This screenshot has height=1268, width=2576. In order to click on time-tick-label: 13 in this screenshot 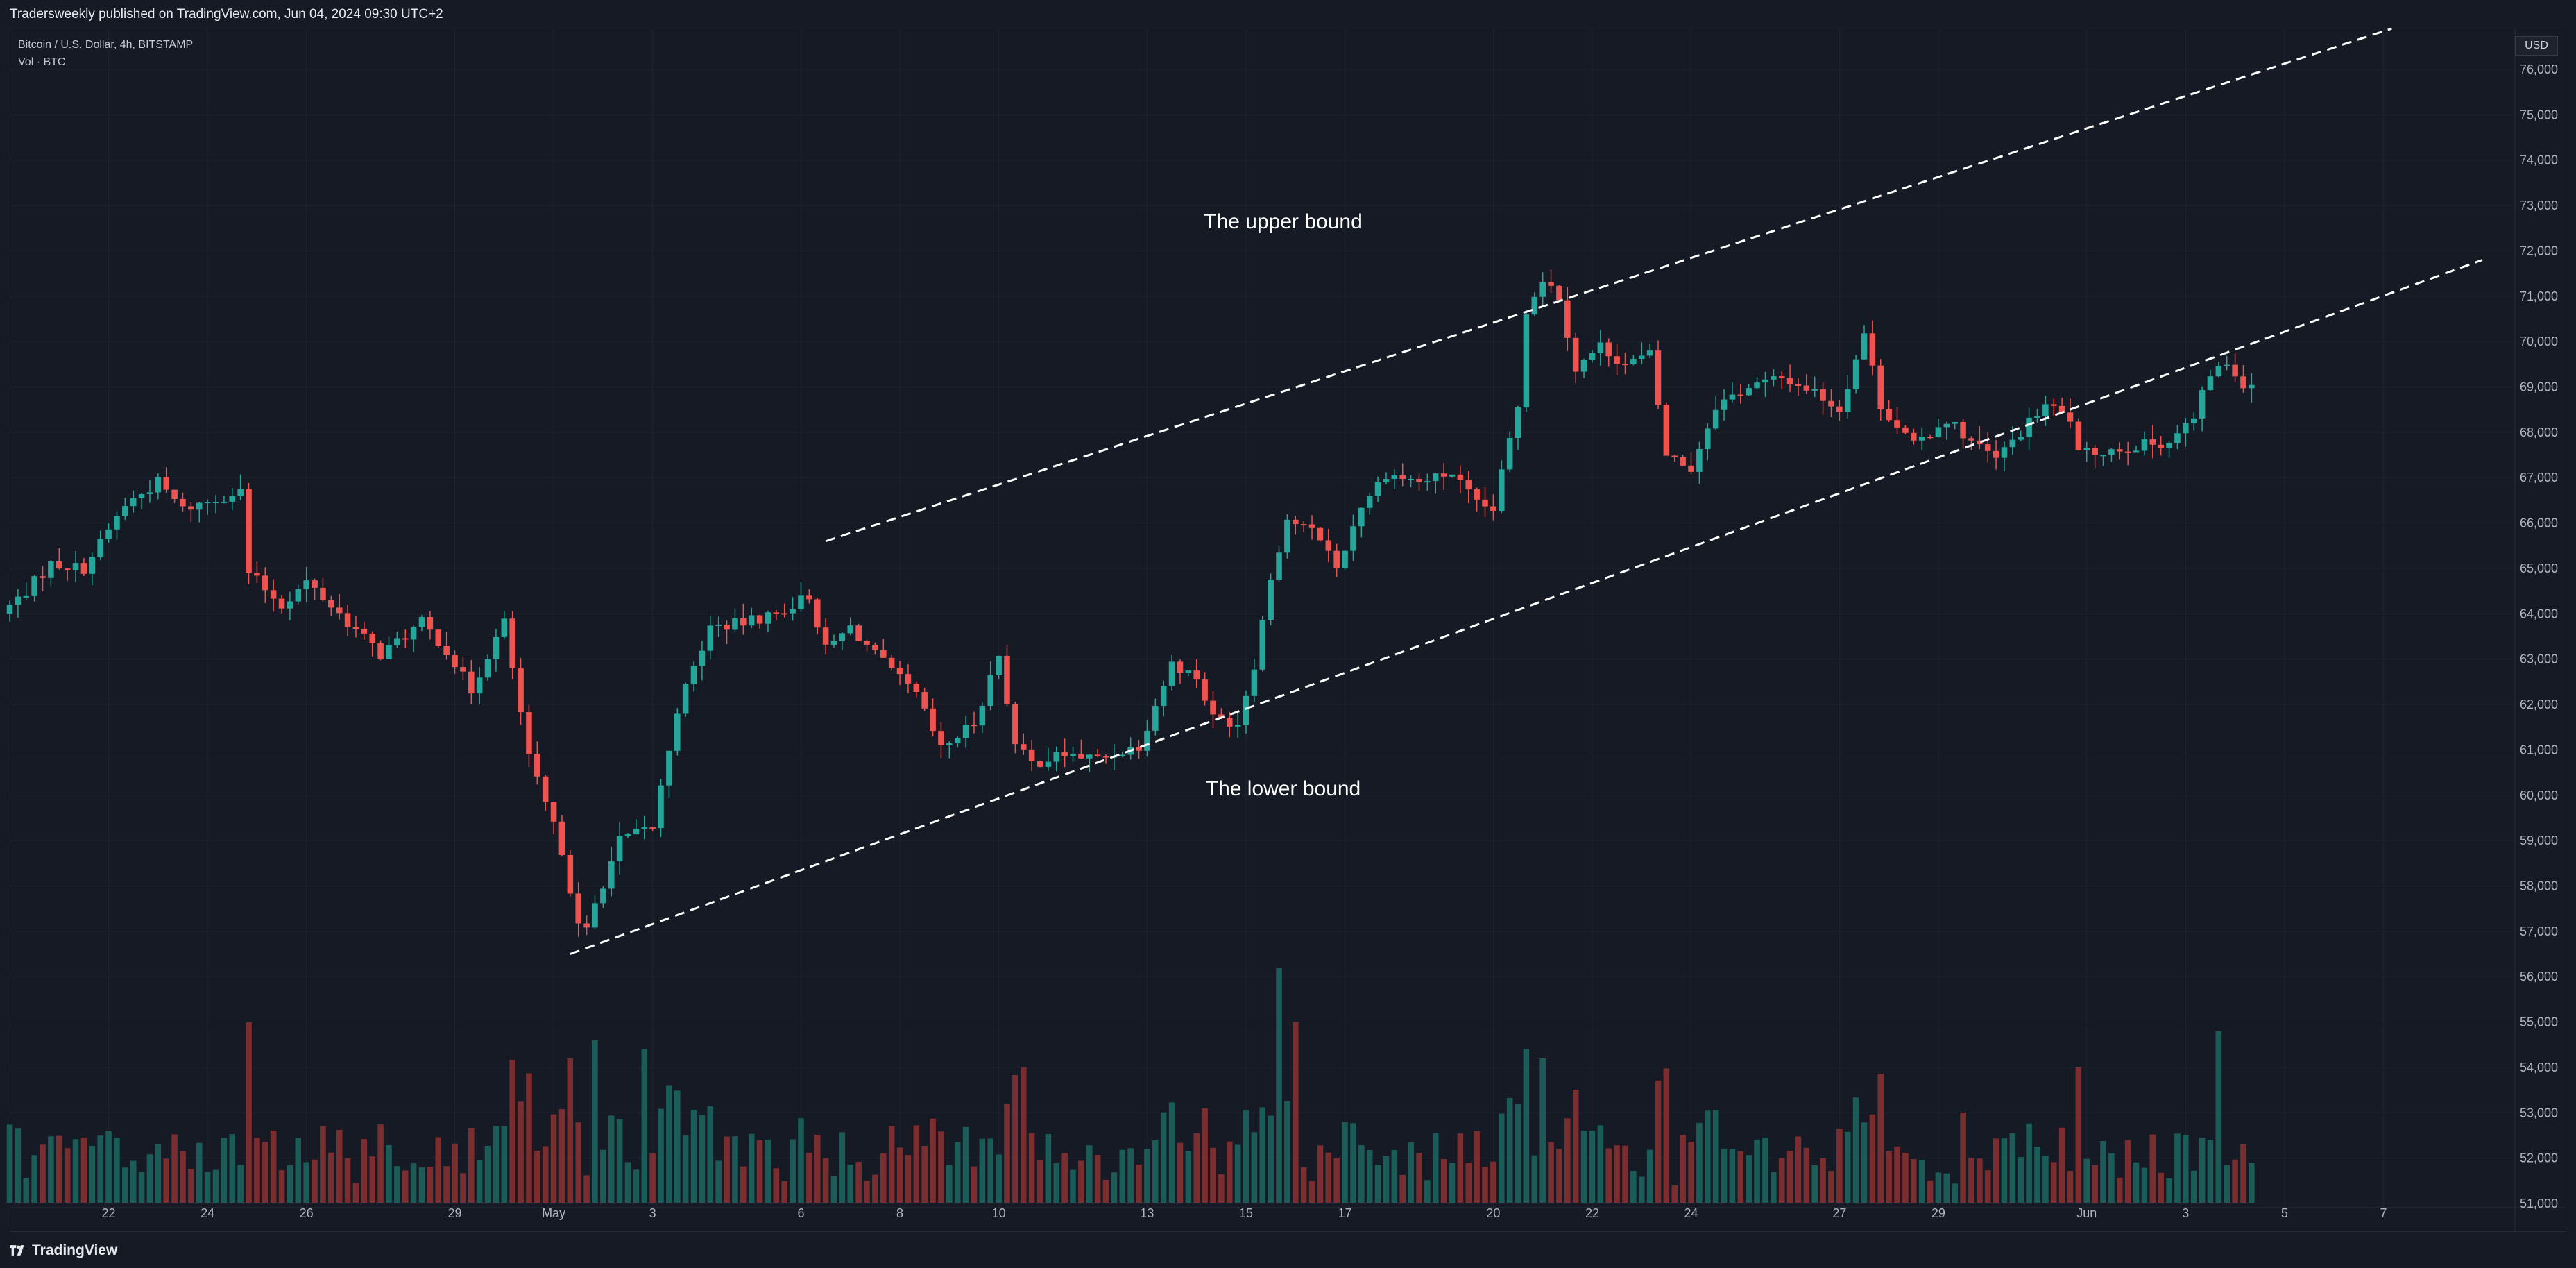, I will do `click(1147, 1213)`.